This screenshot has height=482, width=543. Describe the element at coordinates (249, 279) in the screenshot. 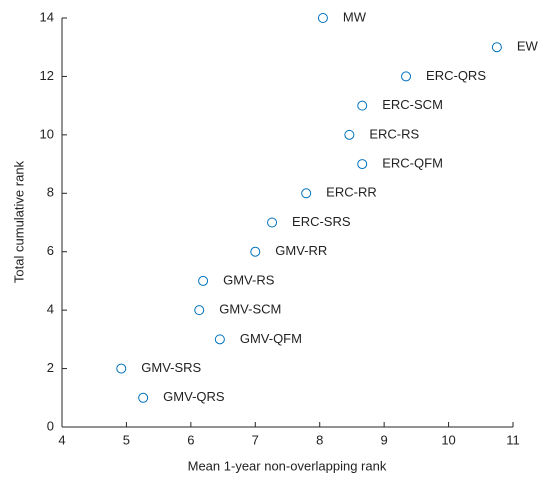

I see `point-label: GMV-RS` at that location.